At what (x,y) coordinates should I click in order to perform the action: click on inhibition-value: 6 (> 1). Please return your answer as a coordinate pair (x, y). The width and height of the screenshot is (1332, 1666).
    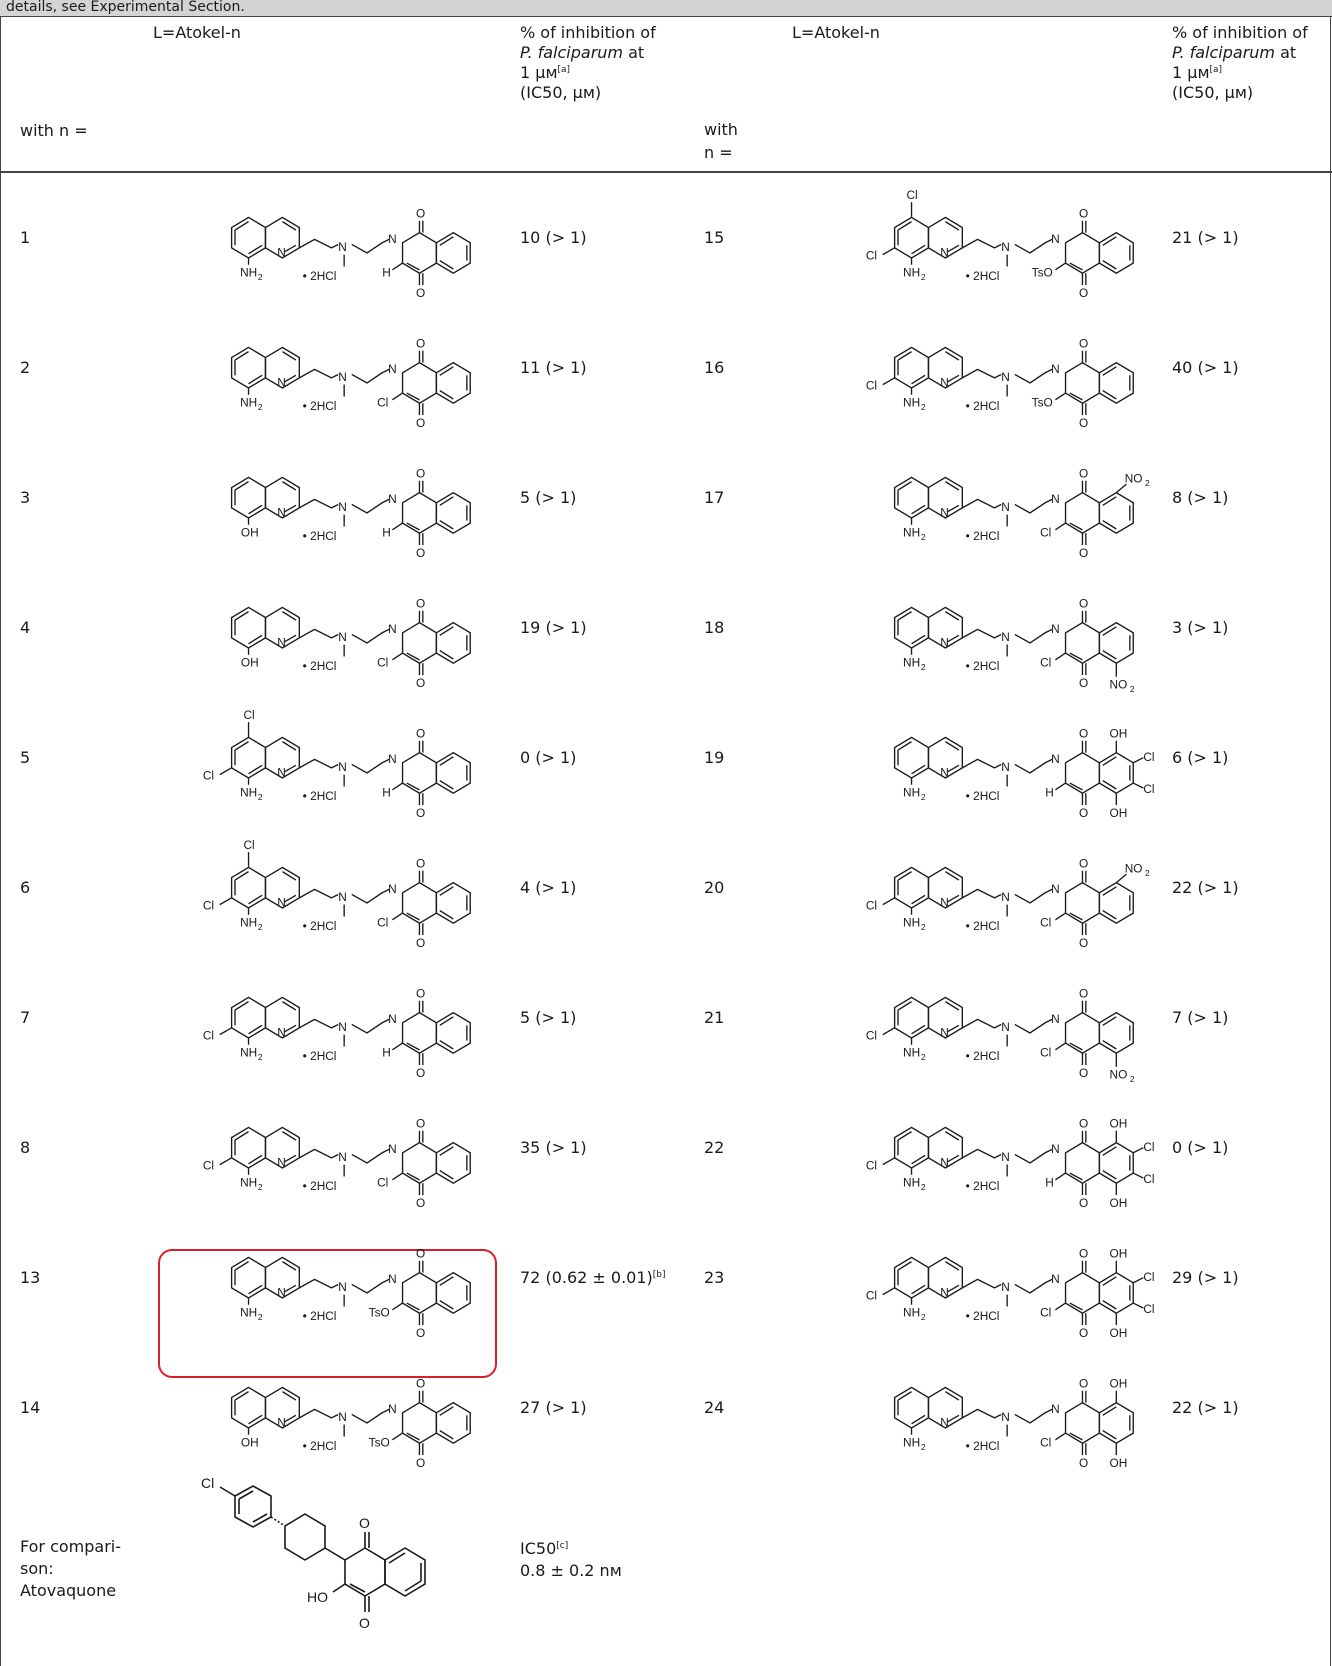
    Looking at the image, I should click on (1200, 757).